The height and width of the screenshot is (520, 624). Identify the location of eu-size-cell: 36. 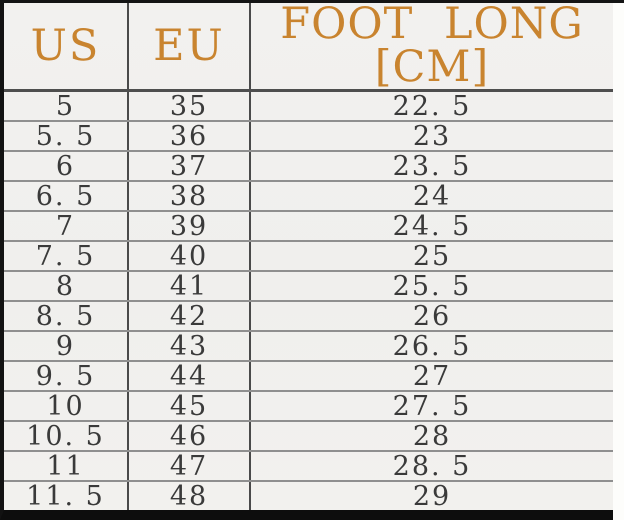
(189, 137).